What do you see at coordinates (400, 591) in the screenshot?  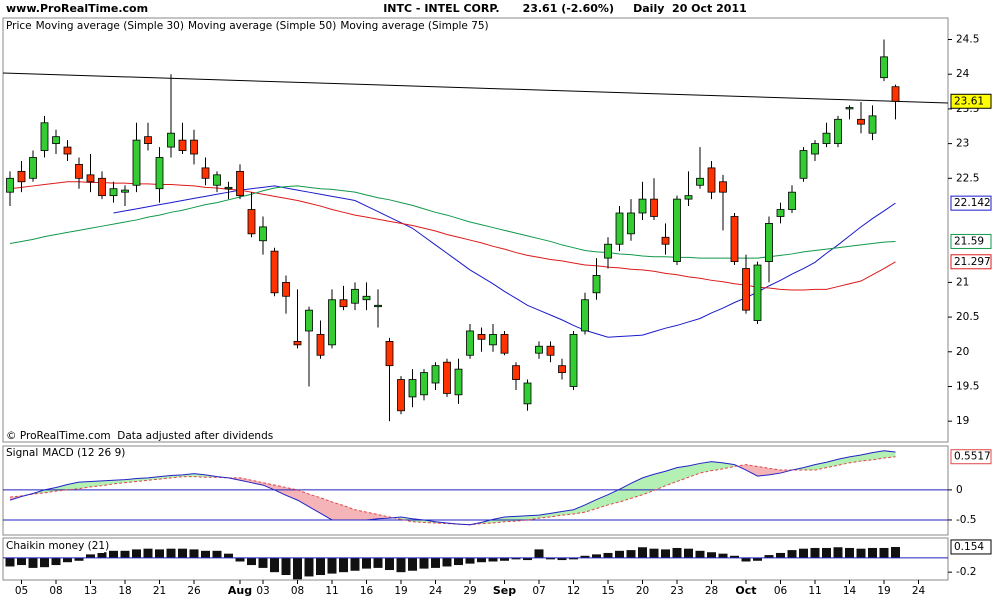 I see `x-tick-label: 19` at bounding box center [400, 591].